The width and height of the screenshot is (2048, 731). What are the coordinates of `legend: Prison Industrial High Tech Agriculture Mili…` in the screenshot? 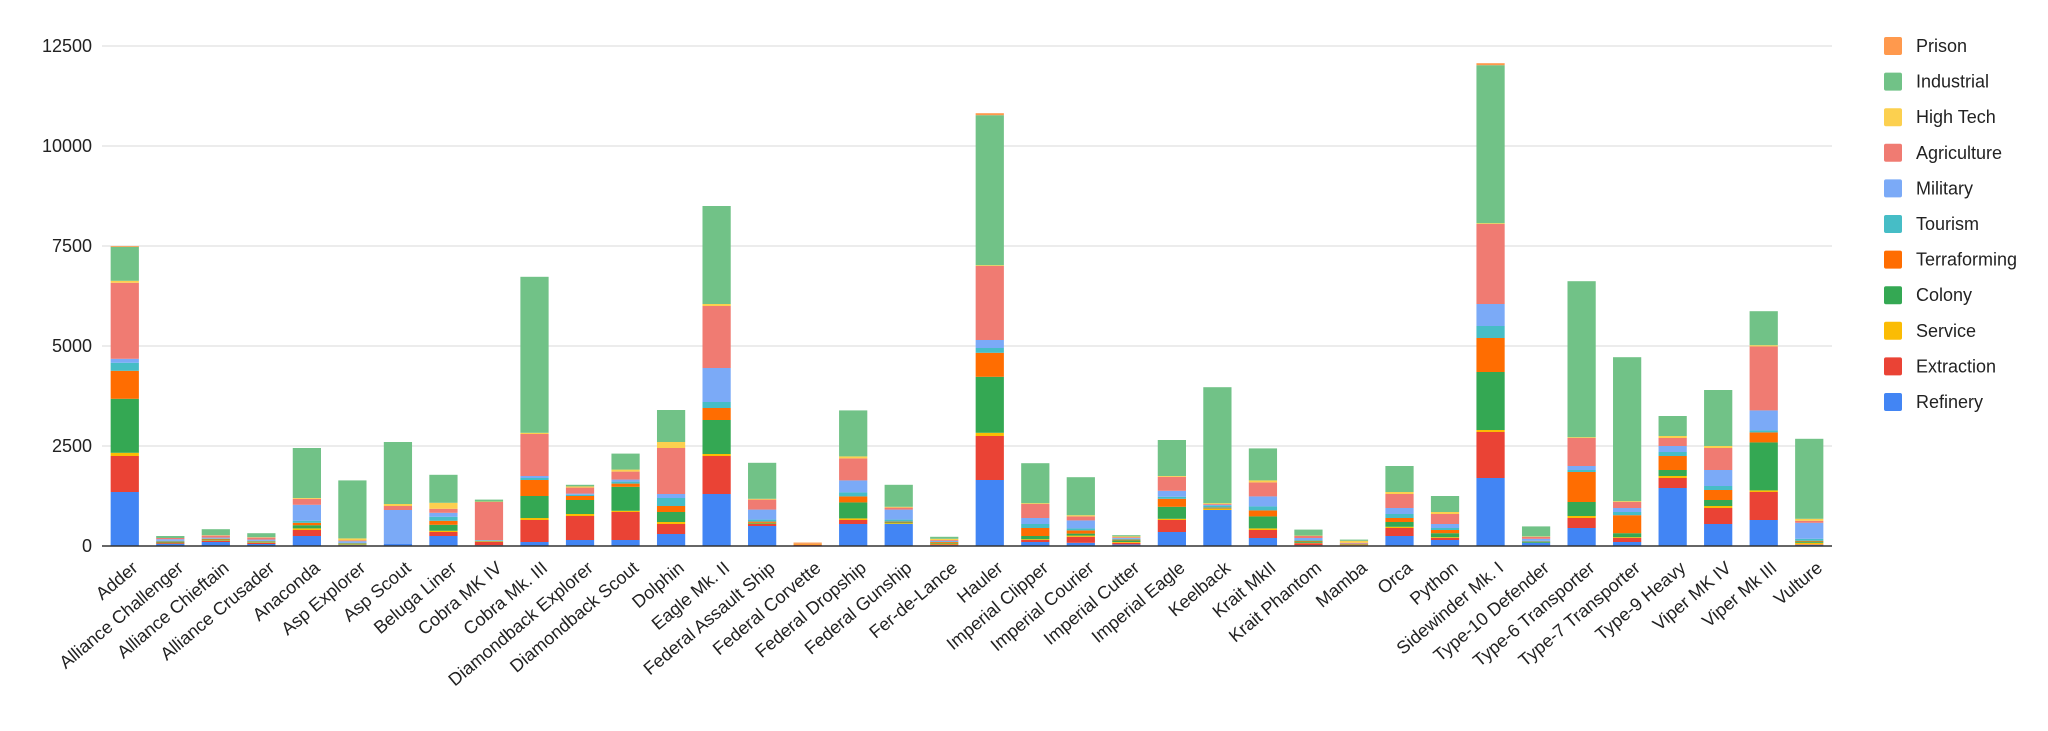 It's located at (1950, 224).